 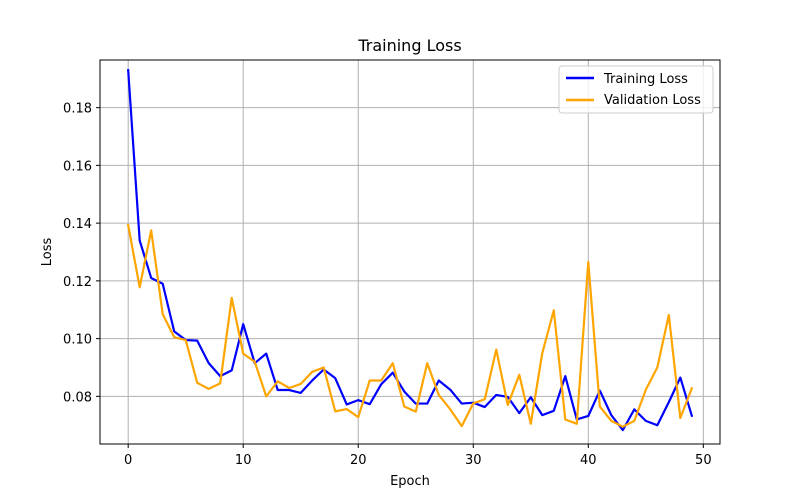 What do you see at coordinates (77, 109) in the screenshot?
I see `y-tick-label: 0.18` at bounding box center [77, 109].